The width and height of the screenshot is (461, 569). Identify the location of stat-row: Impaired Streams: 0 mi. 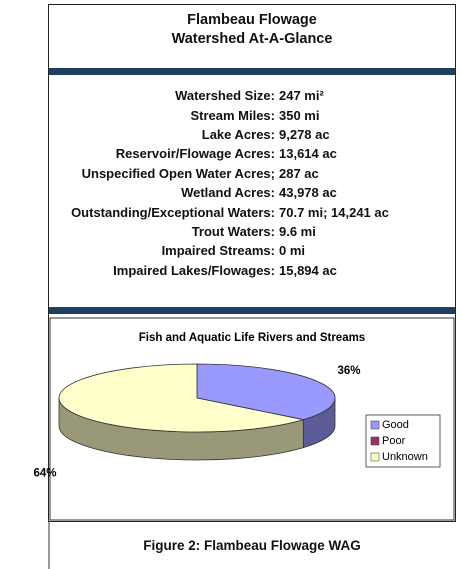
(252, 250).